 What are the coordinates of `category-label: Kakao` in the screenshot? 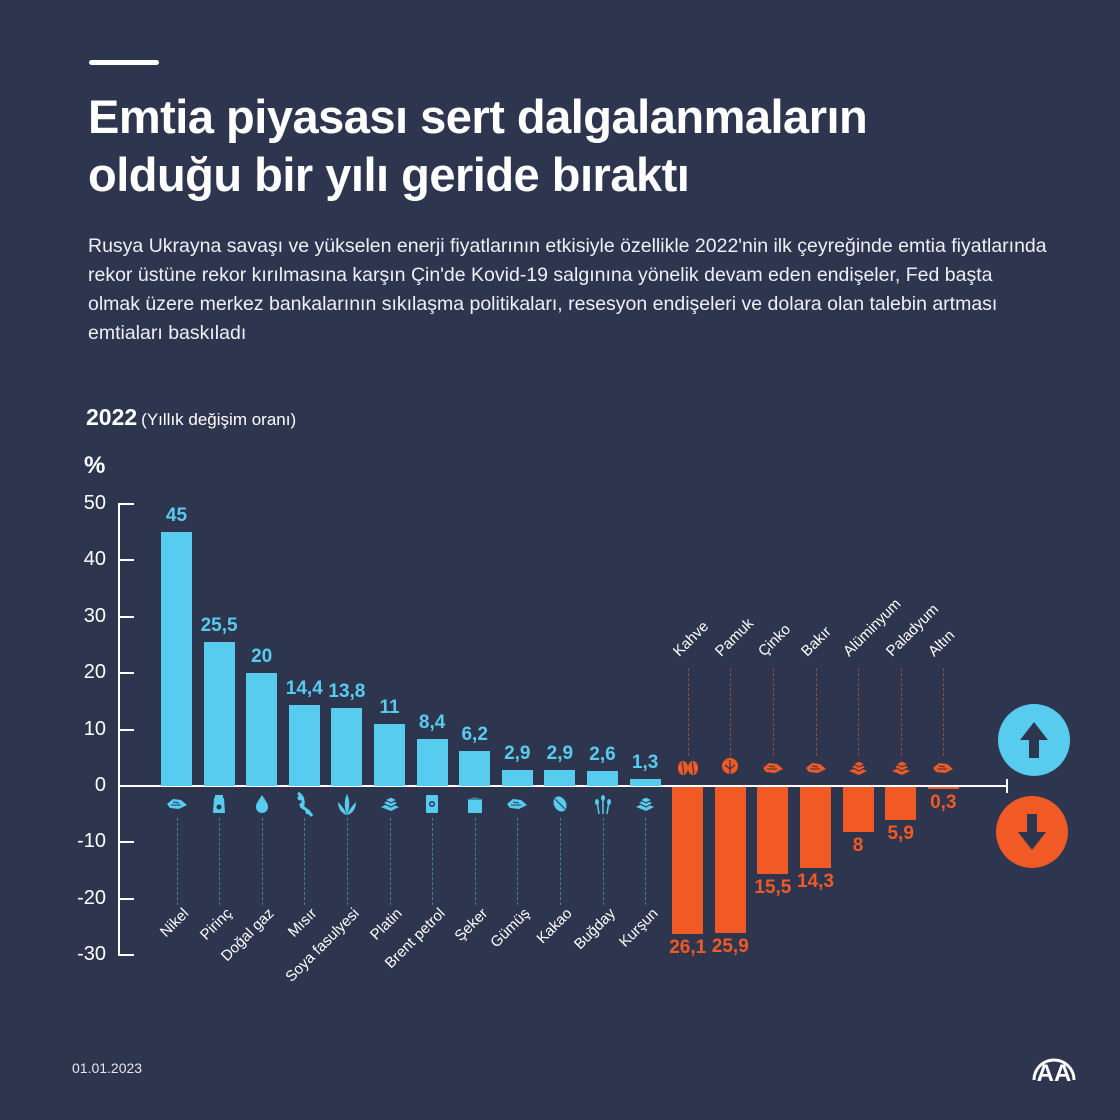 It's located at (554, 926).